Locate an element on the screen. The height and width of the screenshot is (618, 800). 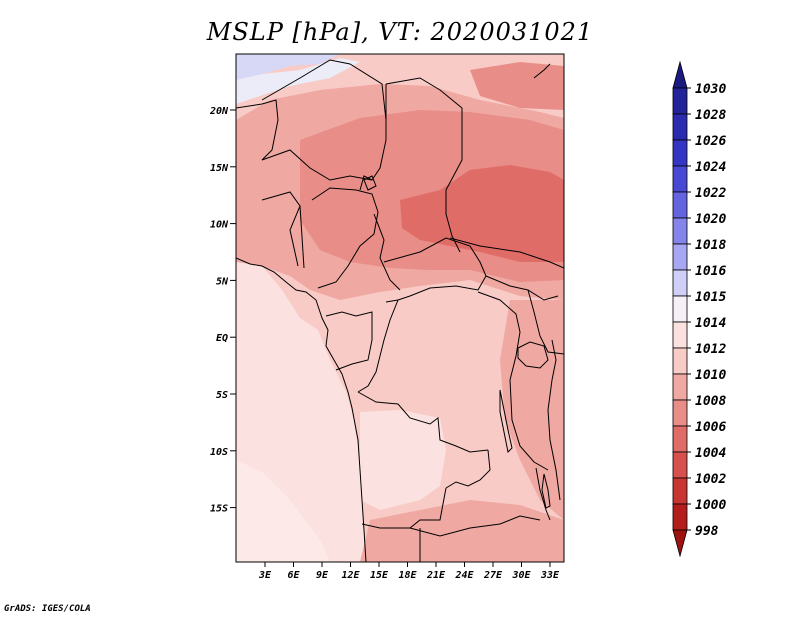
colorbar-tick-label: 1006 is located at coordinates (710, 427).